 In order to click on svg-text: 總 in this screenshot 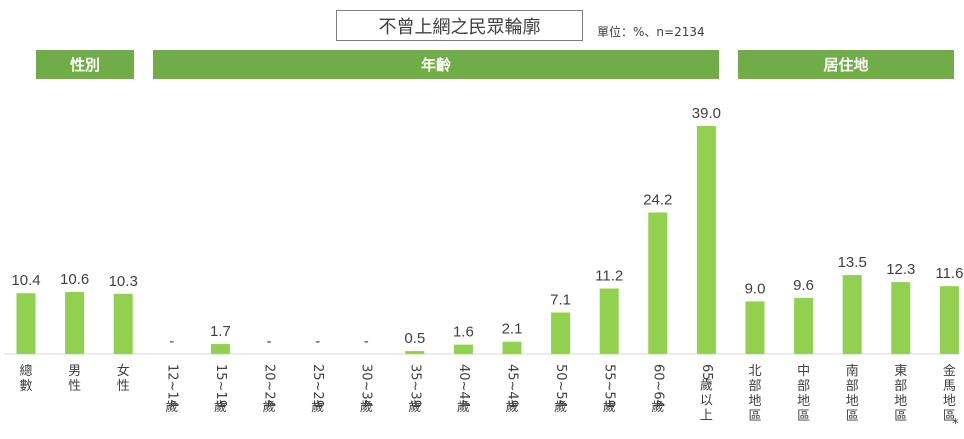, I will do `click(25, 371)`.